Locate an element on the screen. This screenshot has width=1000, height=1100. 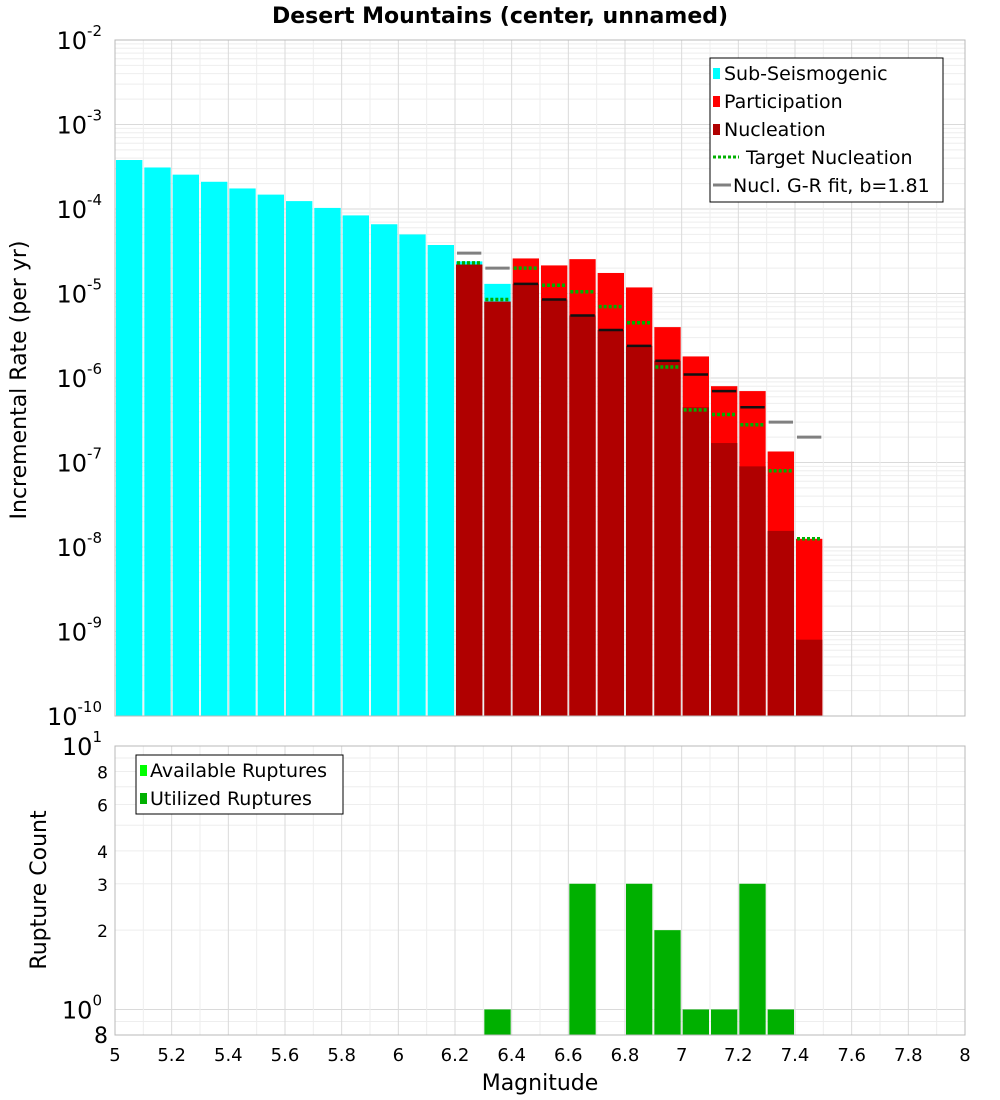
legend-swatch-available-ruptures is located at coordinates (143, 770).